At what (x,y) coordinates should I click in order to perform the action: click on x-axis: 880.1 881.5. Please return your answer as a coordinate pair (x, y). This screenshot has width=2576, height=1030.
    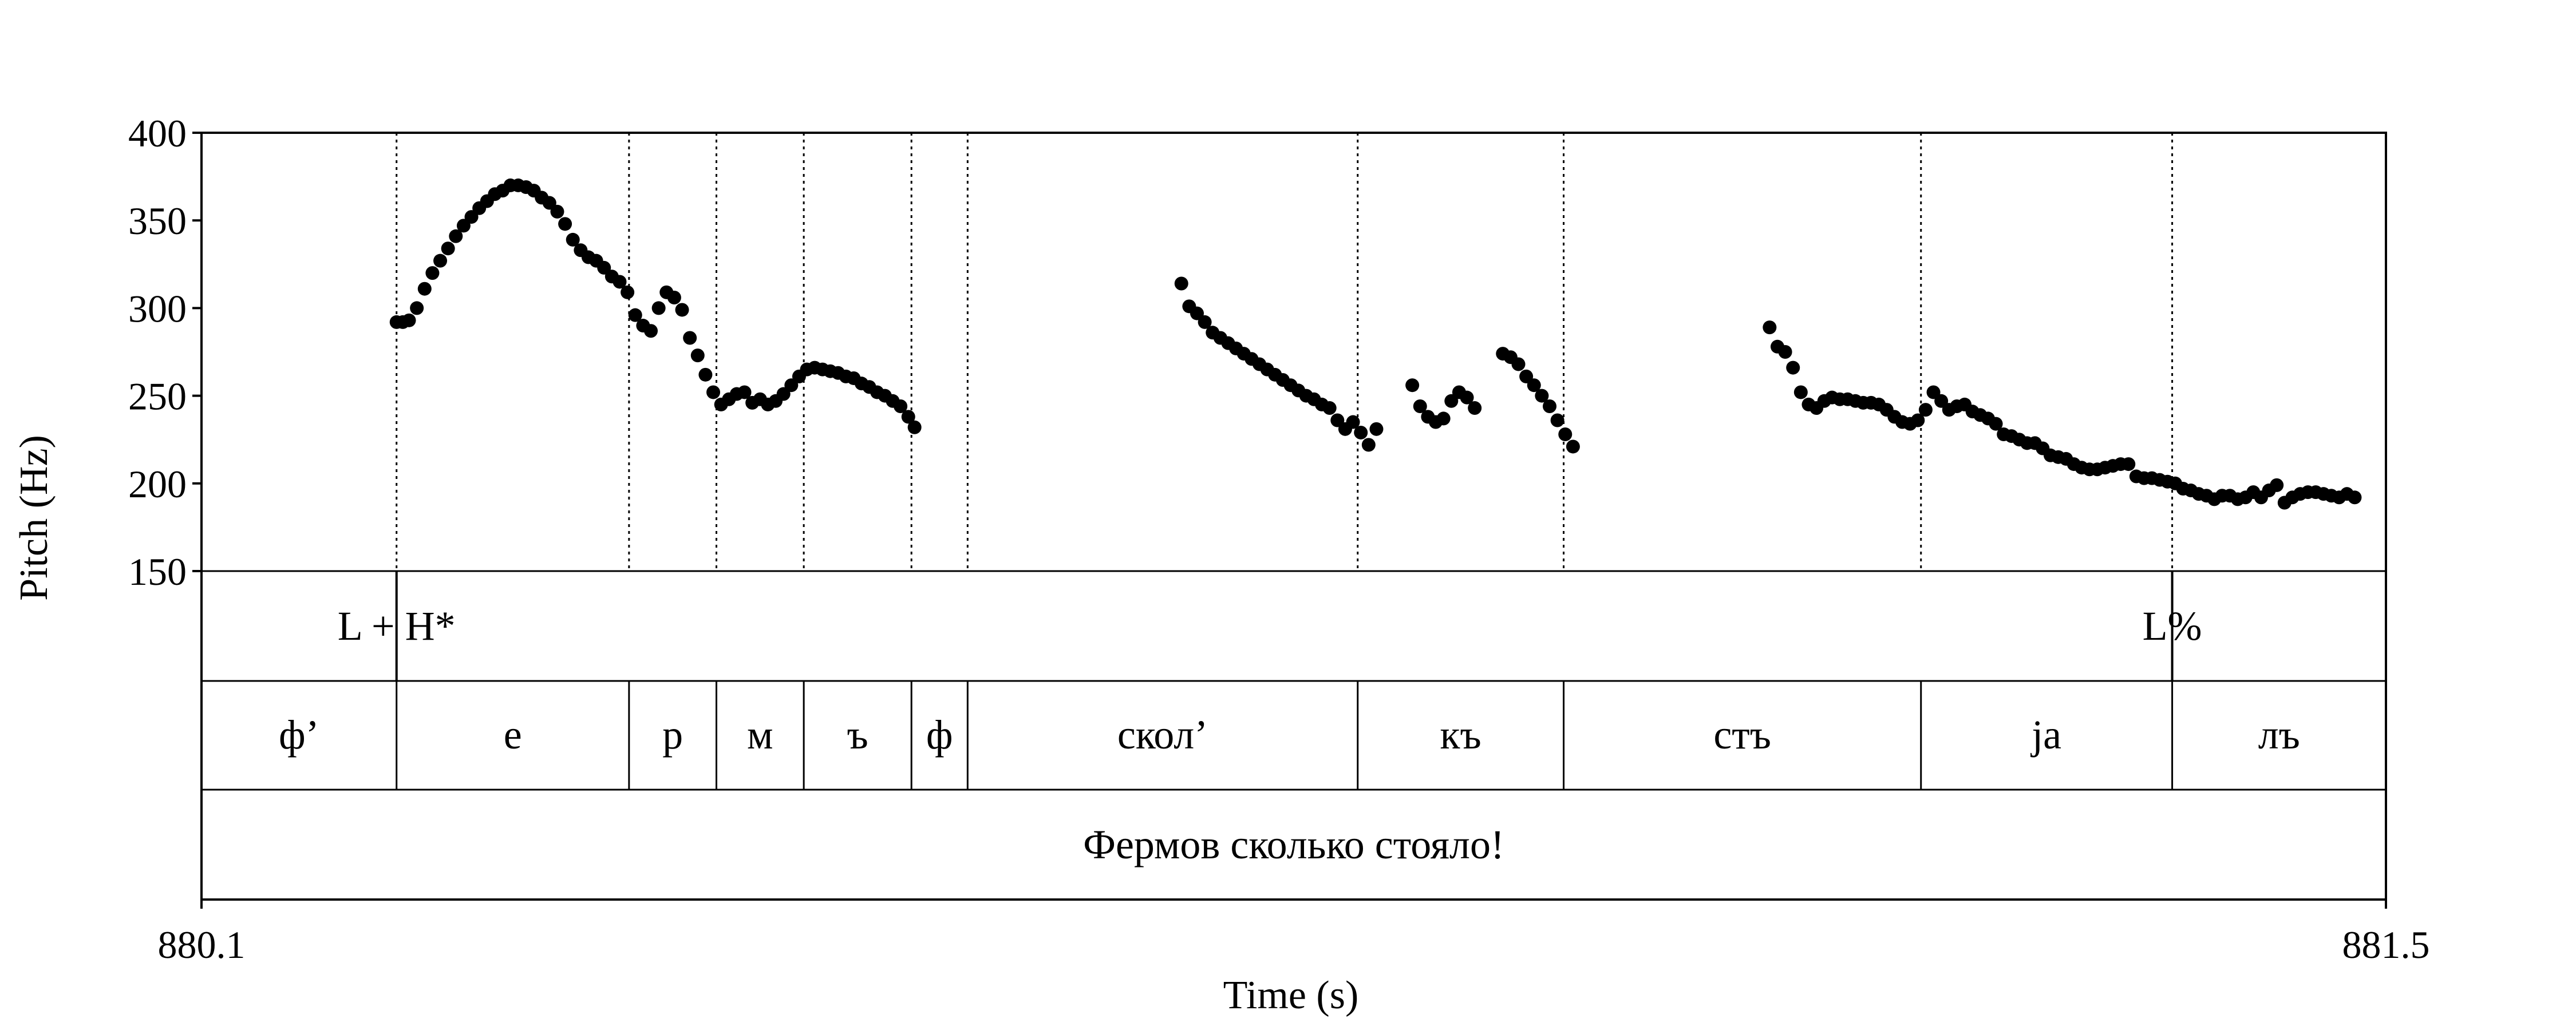
    Looking at the image, I should click on (1294, 933).